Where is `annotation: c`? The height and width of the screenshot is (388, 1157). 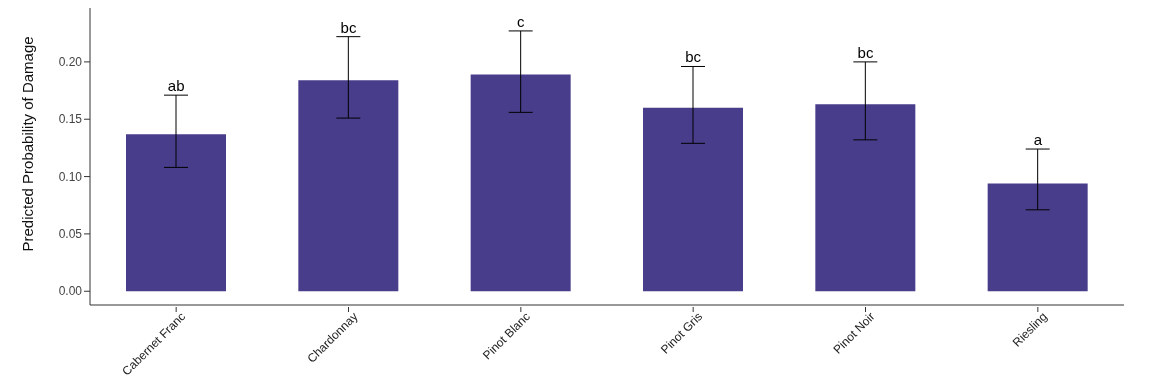 annotation: c is located at coordinates (521, 21).